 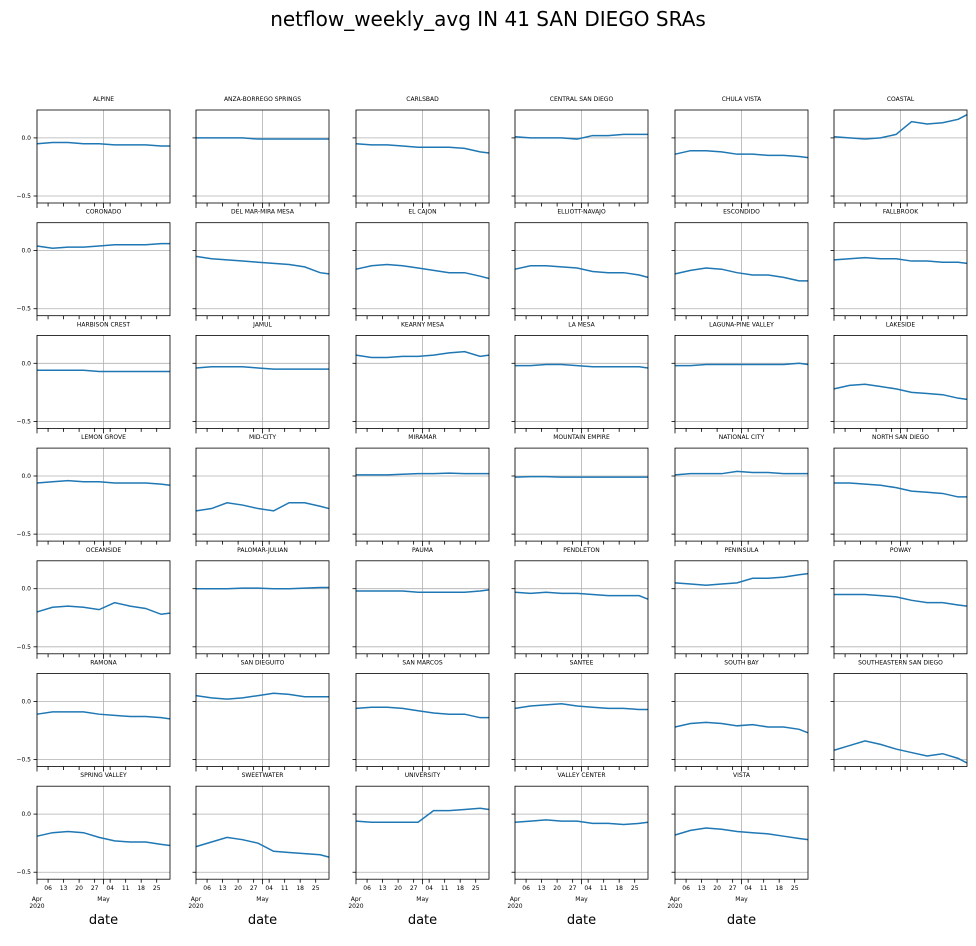 I want to click on panel-title: PENINSULA, so click(x=742, y=550).